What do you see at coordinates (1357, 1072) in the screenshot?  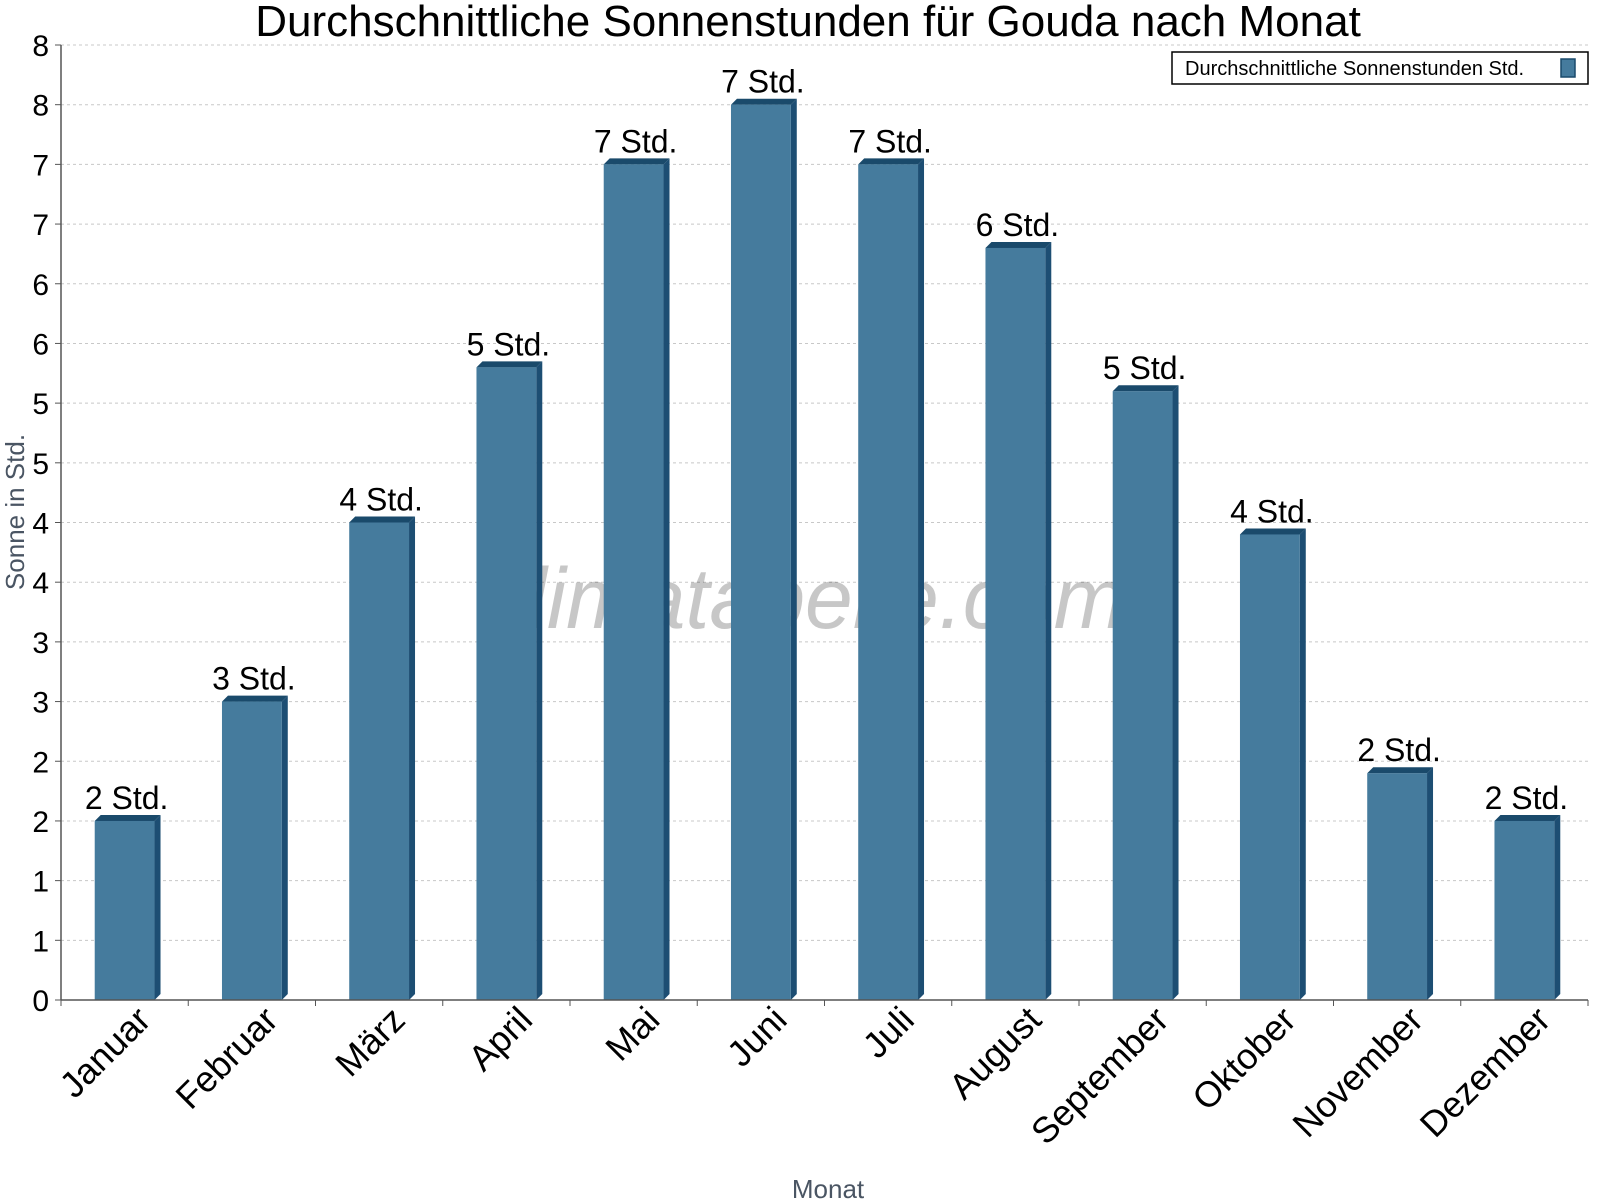 I see `x-tick-label: November` at bounding box center [1357, 1072].